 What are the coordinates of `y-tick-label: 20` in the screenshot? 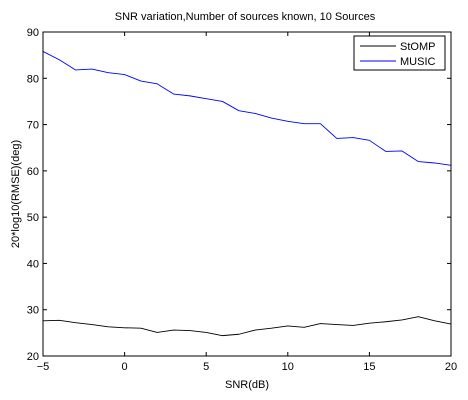 It's located at (33, 357).